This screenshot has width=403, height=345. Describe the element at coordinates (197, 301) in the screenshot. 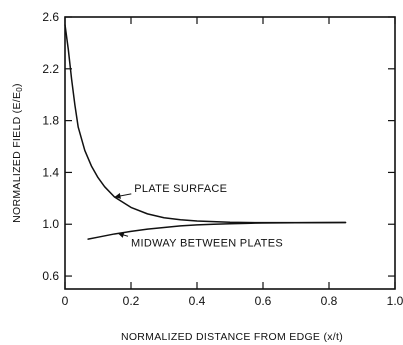

I see `x-tick-label: 0.4` at that location.